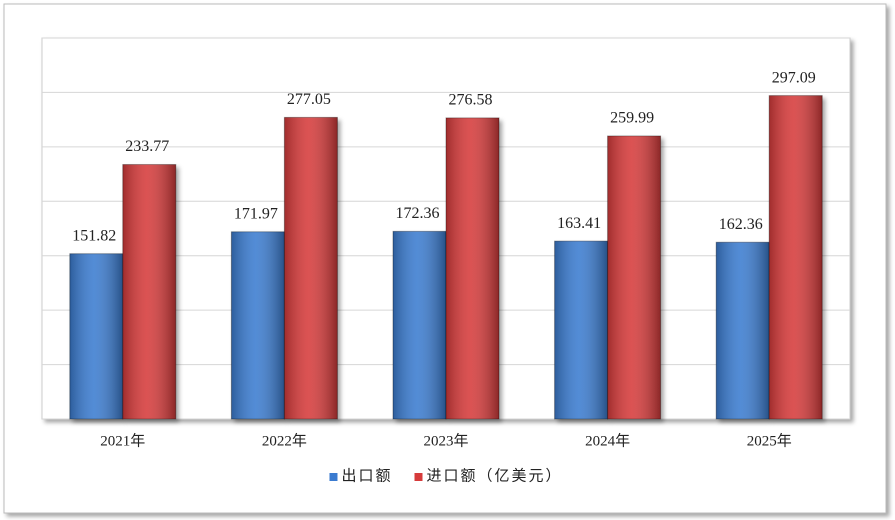 The width and height of the screenshot is (895, 520). Describe the element at coordinates (94, 235) in the screenshot. I see `value-label: 151.82` at that location.